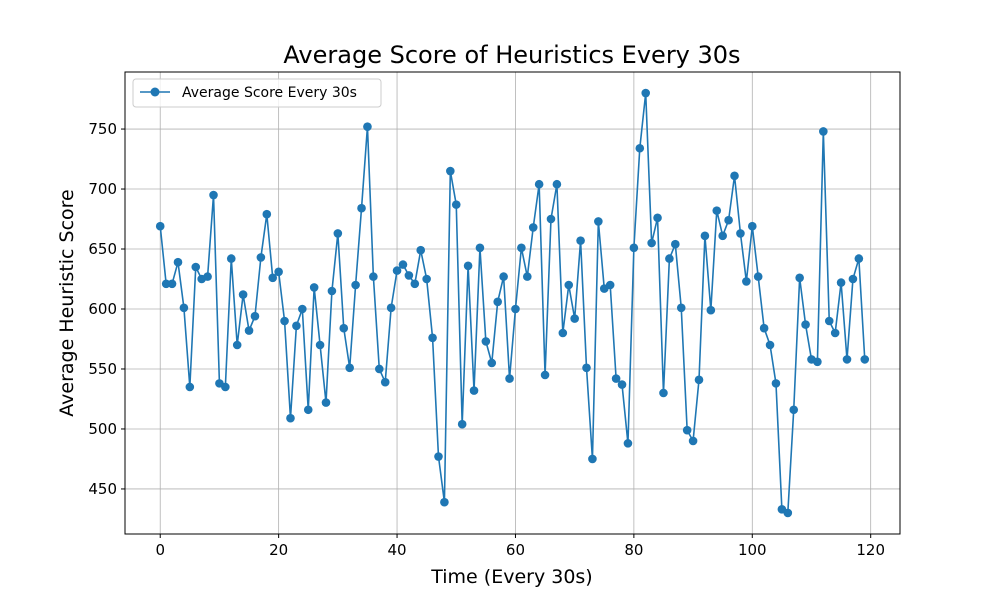 The image size is (1000, 600). I want to click on legend-box, so click(257, 93).